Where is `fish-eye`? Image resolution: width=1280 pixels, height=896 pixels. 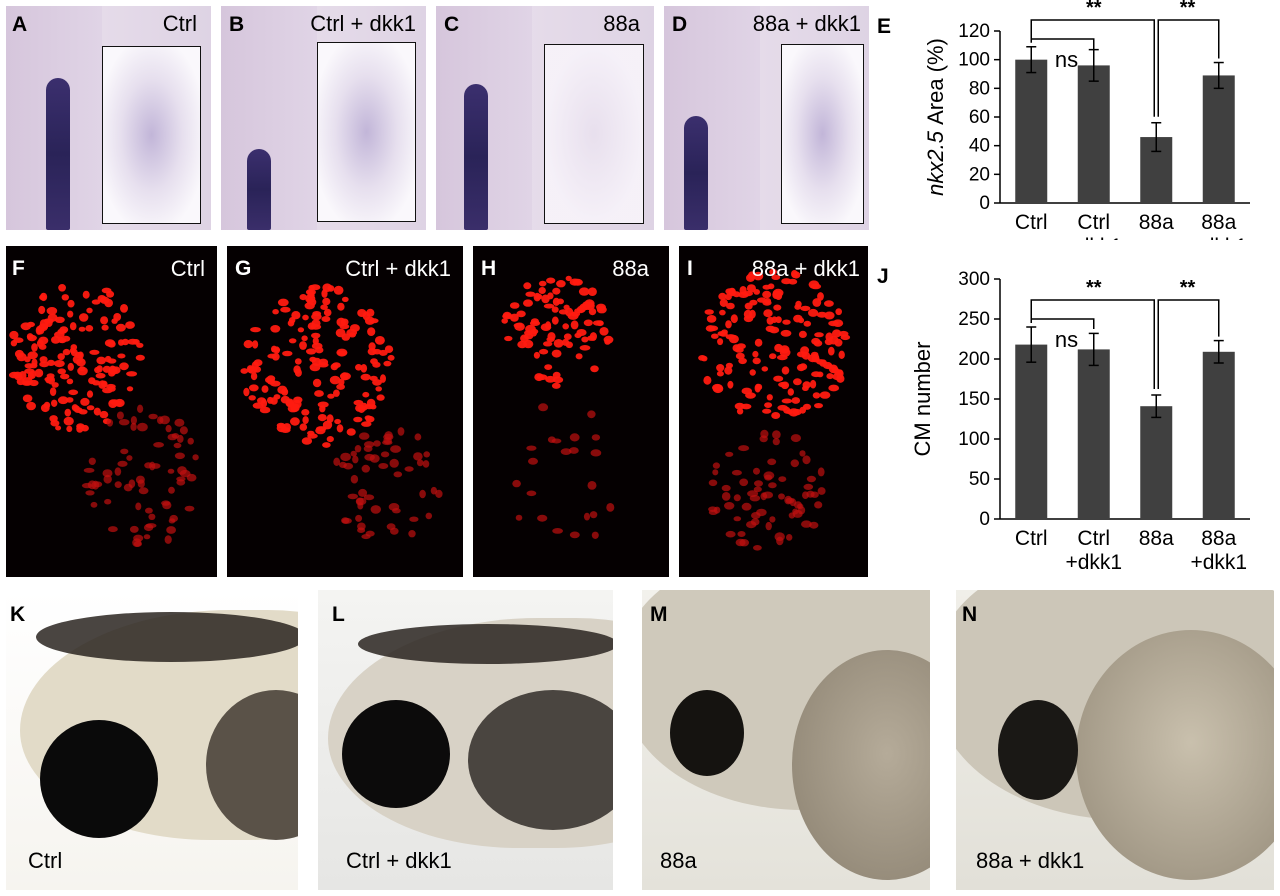
fish-eye is located at coordinates (1038, 750).